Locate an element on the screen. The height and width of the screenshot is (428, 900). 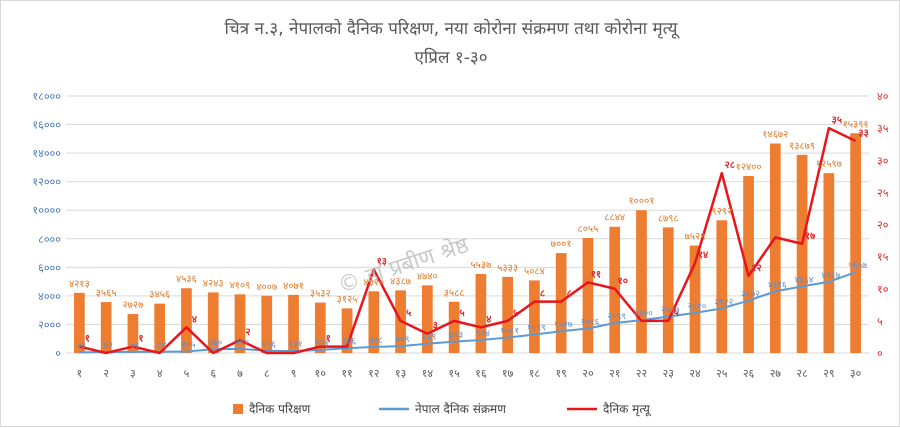
x-tick-label: १९ is located at coordinates (560, 373).